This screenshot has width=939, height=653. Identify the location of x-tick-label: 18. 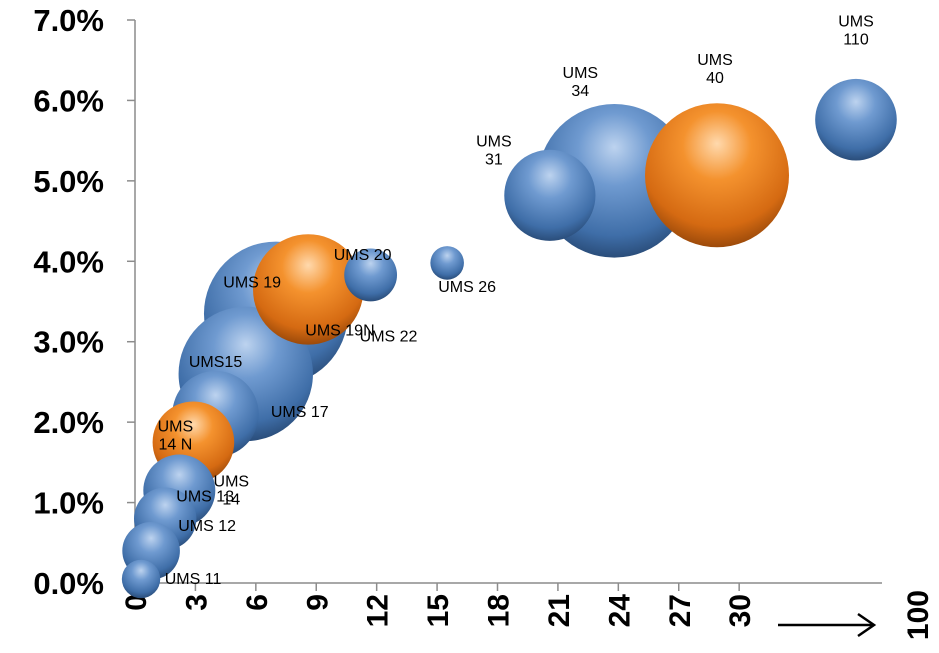
(499, 610).